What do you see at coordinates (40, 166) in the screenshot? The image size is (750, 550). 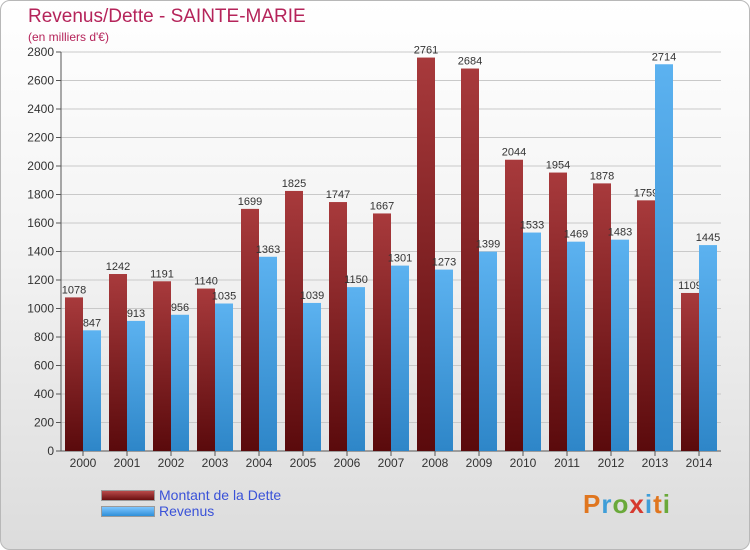 I see `y-tick-label: 2000` at bounding box center [40, 166].